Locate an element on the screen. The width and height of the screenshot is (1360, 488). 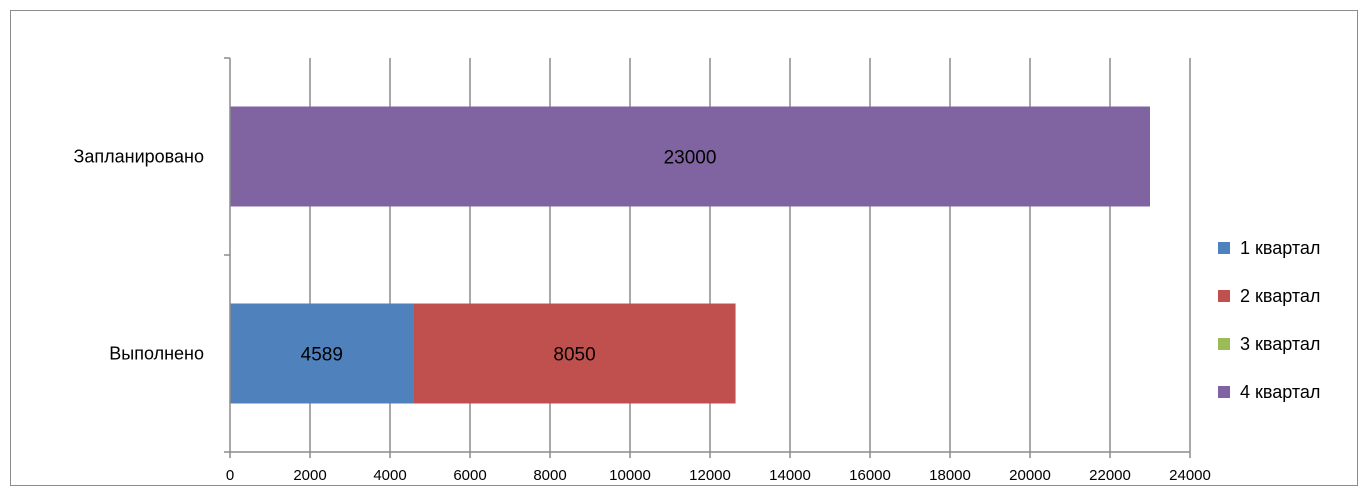
legend: 1 квартал 2 квартал 3 квартал 4 квартал is located at coordinates (1269, 320).